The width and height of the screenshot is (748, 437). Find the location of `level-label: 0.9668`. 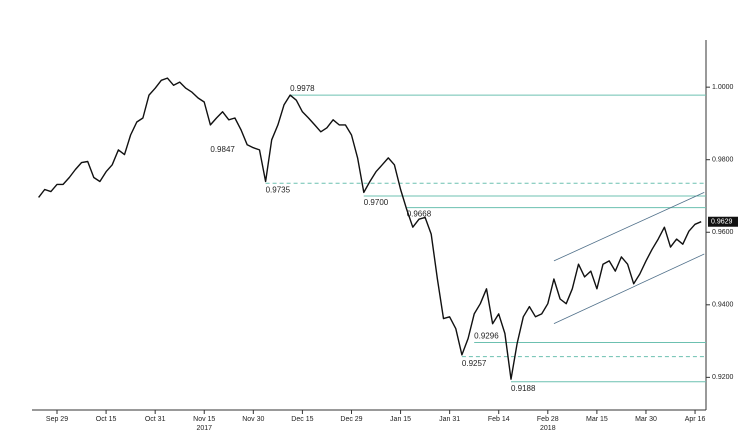

level-label: 0.9668 is located at coordinates (419, 214).